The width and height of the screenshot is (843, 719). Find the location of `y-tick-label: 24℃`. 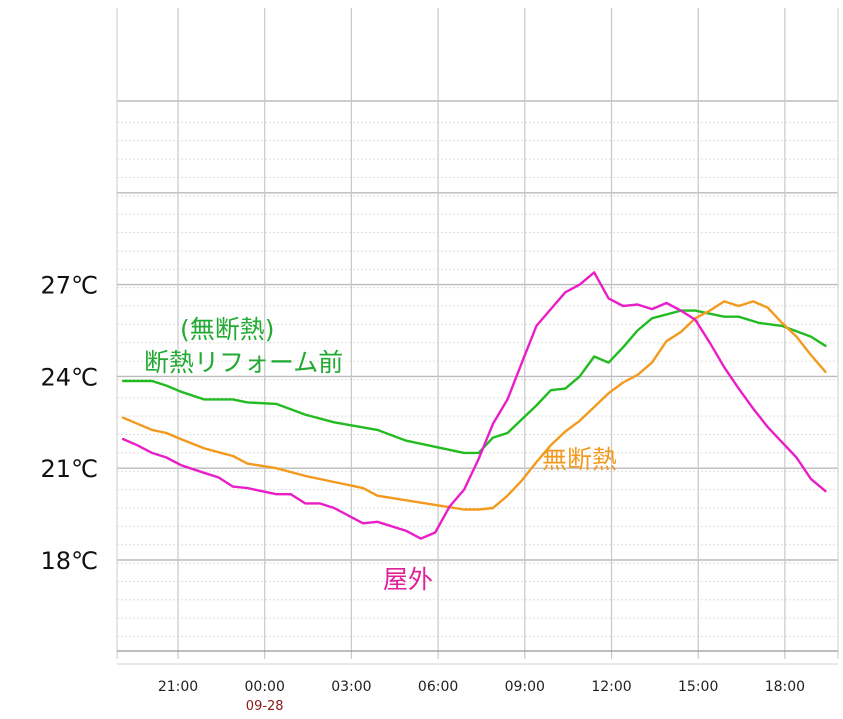

y-tick-label: 24℃ is located at coordinates (70, 377).